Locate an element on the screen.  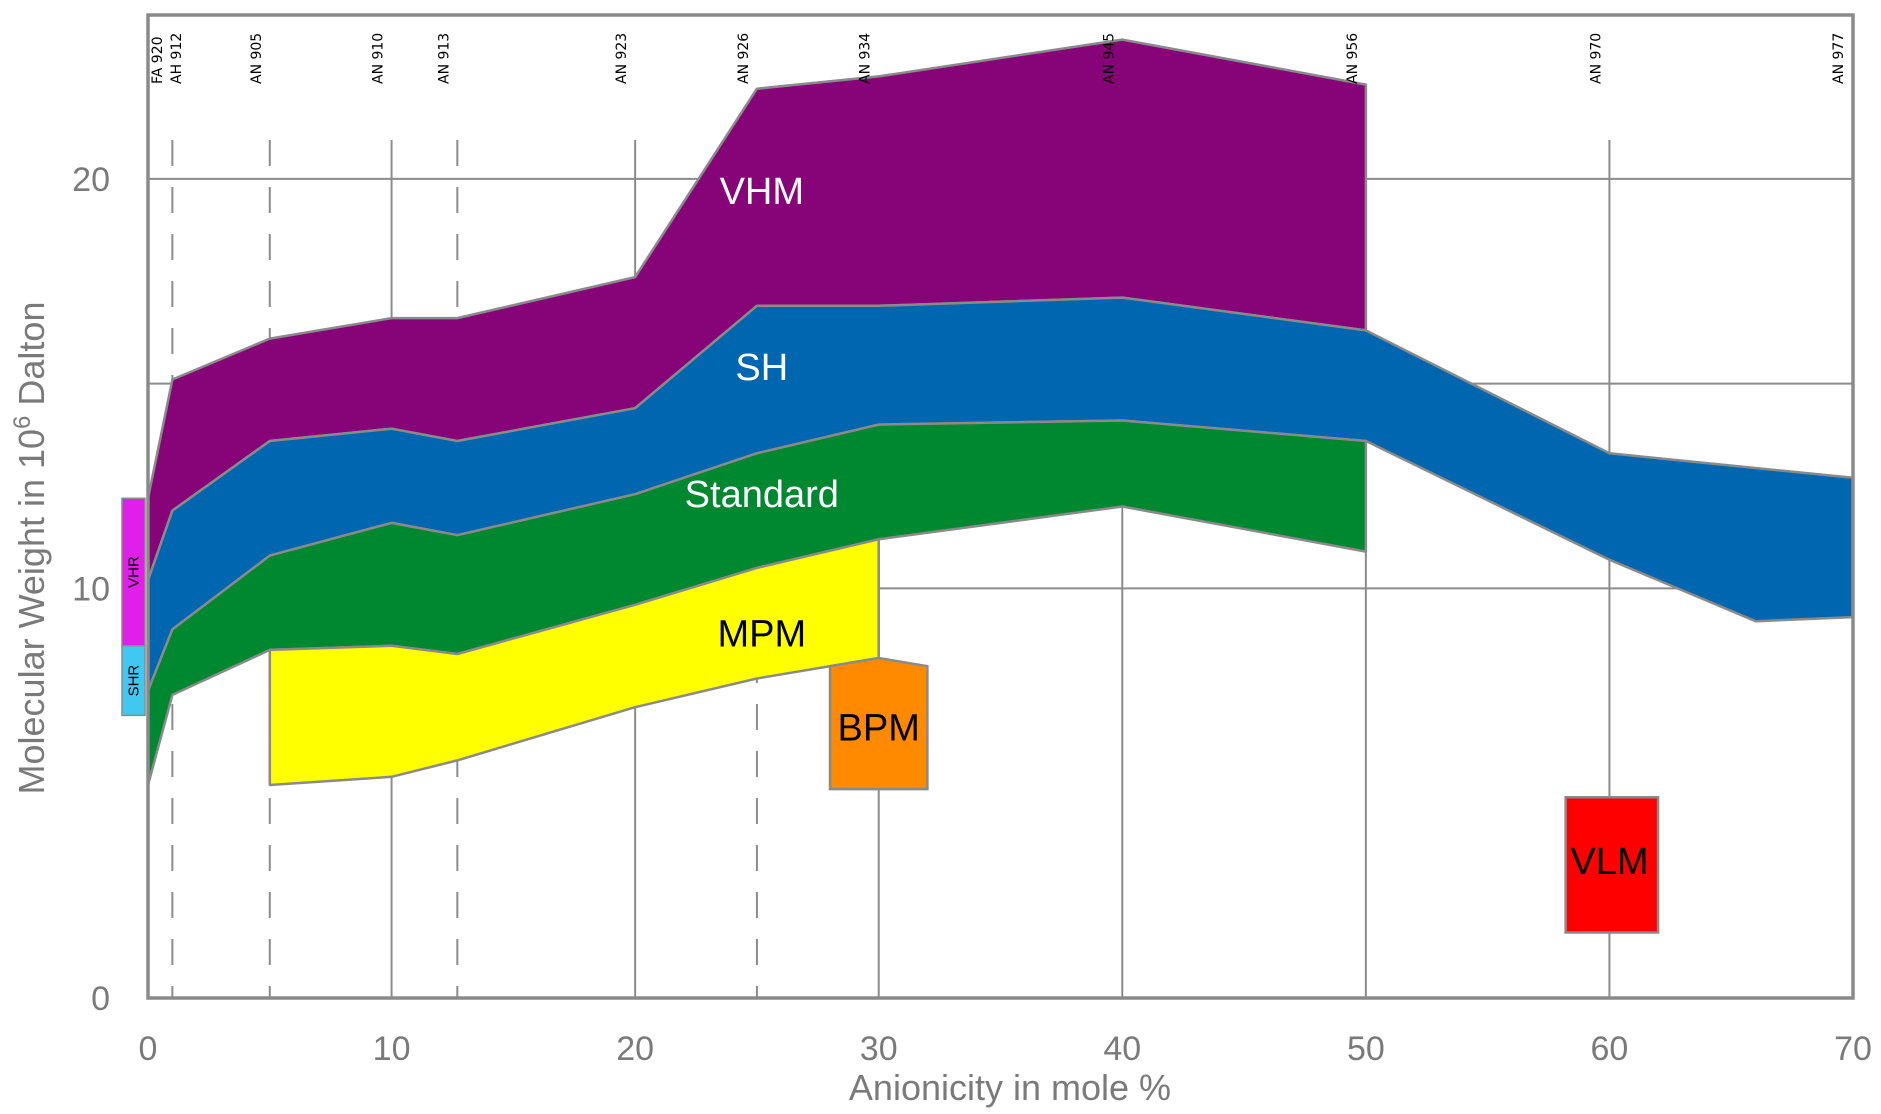
grade-label-4: AN 913 is located at coordinates (444, 58).